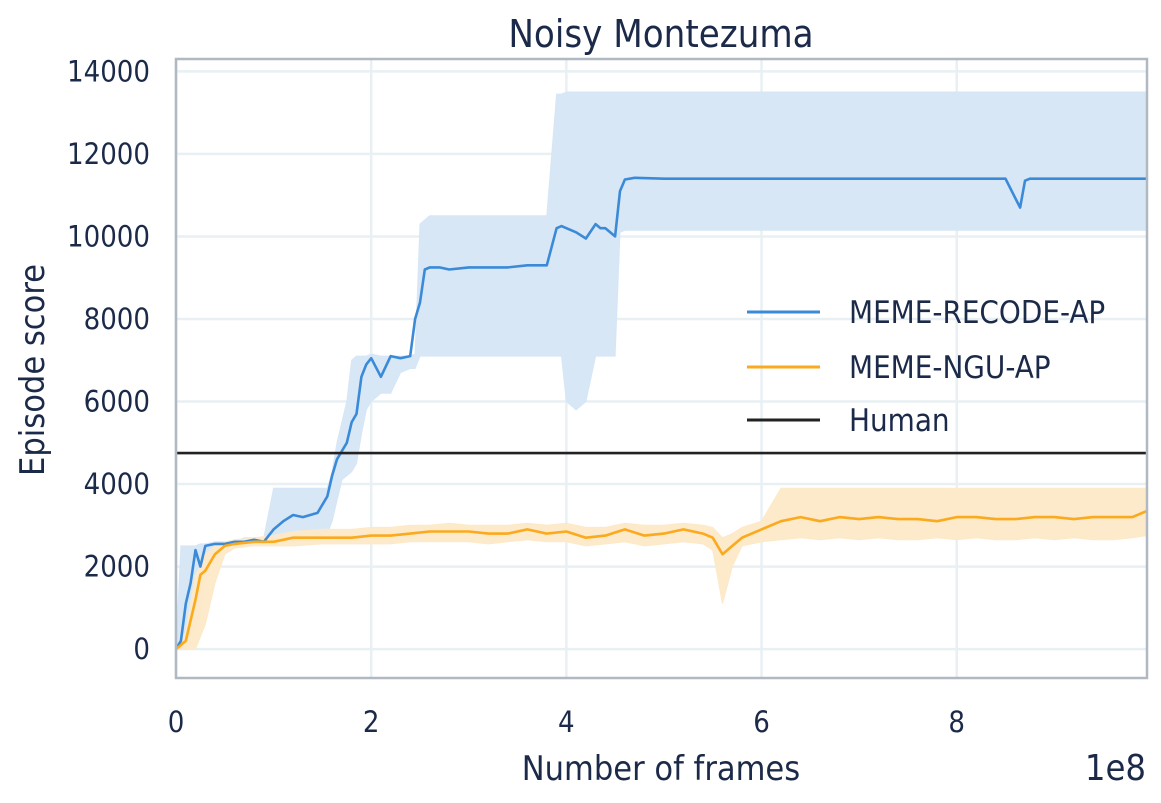 The width and height of the screenshot is (1161, 803). I want to click on y-axis-label: Episode score, so click(33, 370).